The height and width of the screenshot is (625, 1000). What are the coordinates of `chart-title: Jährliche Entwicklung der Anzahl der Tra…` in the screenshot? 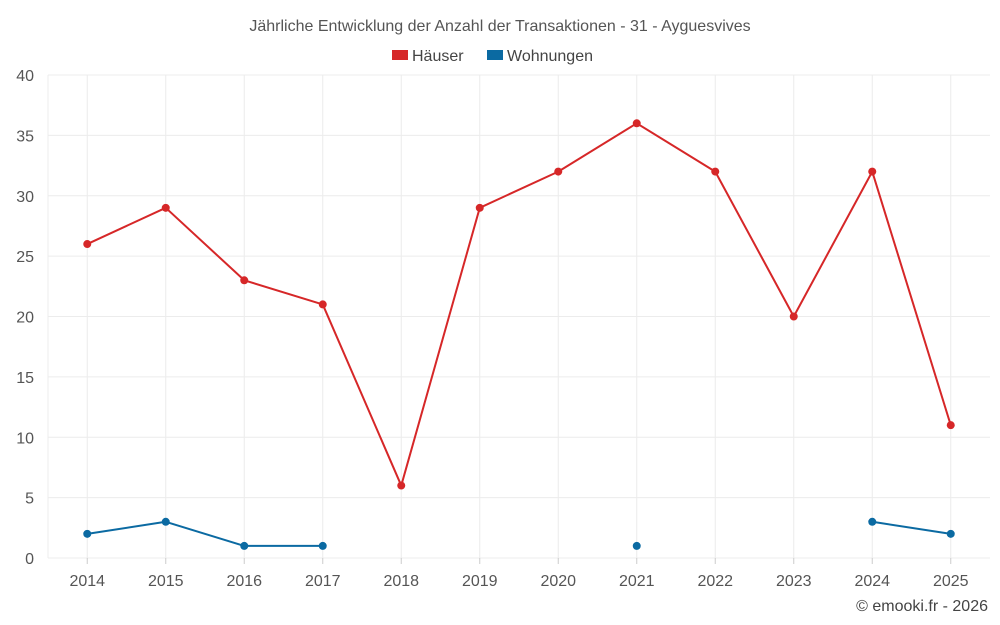 It's located at (499, 26).